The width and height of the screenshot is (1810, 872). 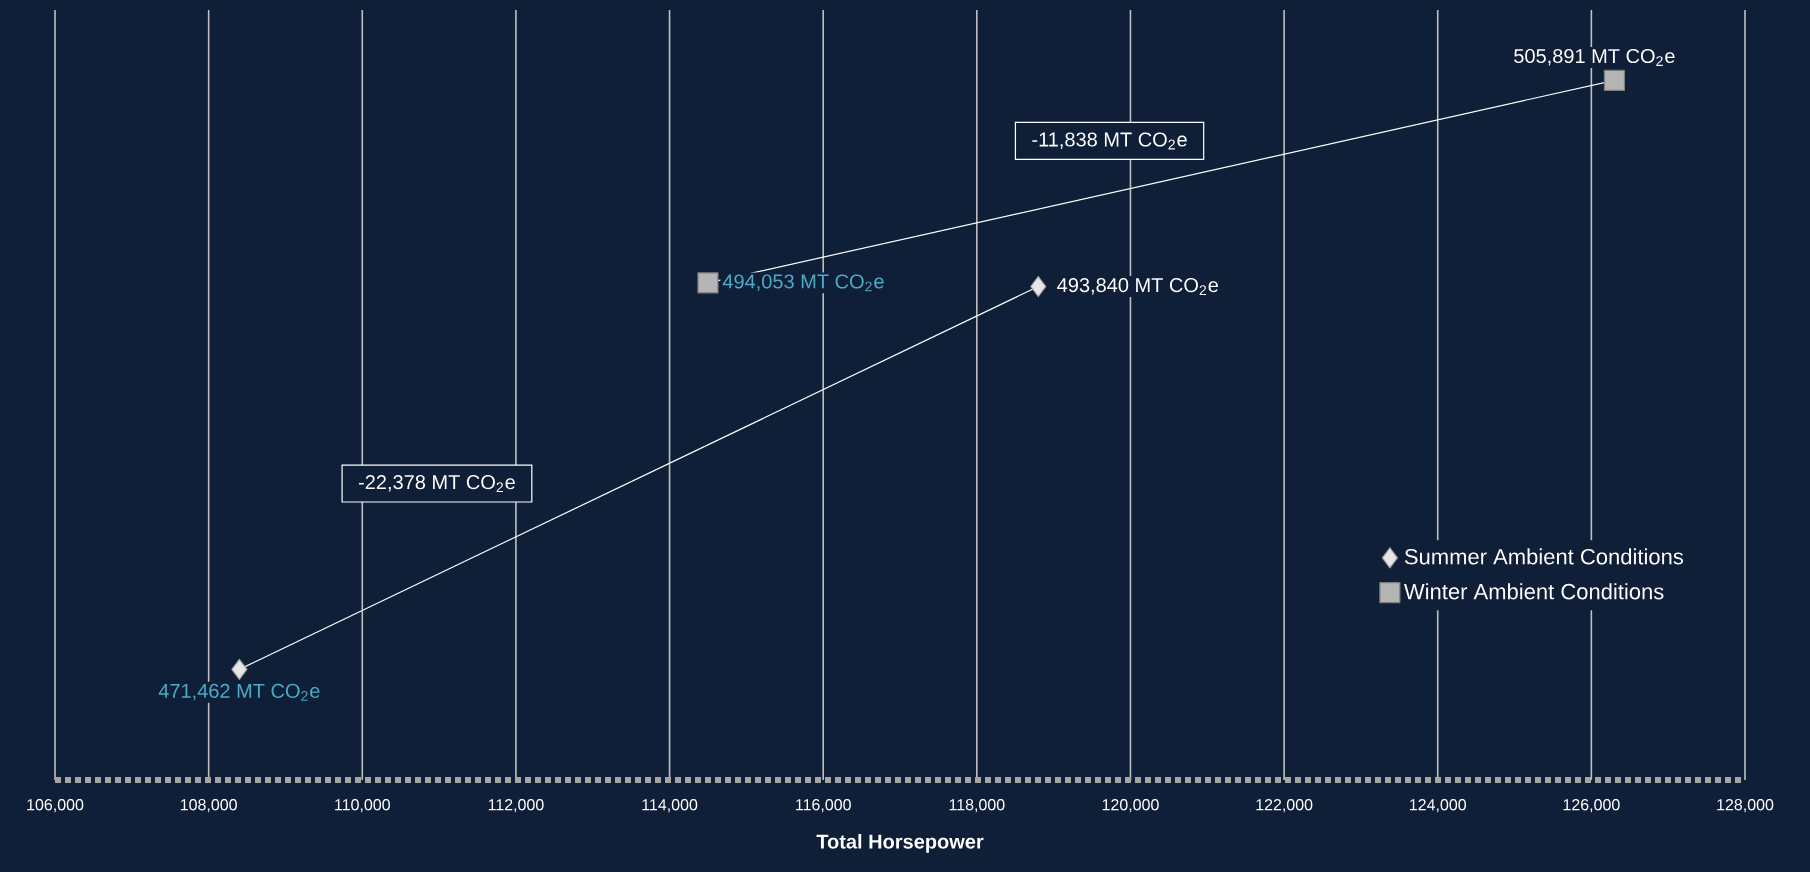 I want to click on x-tick-label: 114,000, so click(x=670, y=806).